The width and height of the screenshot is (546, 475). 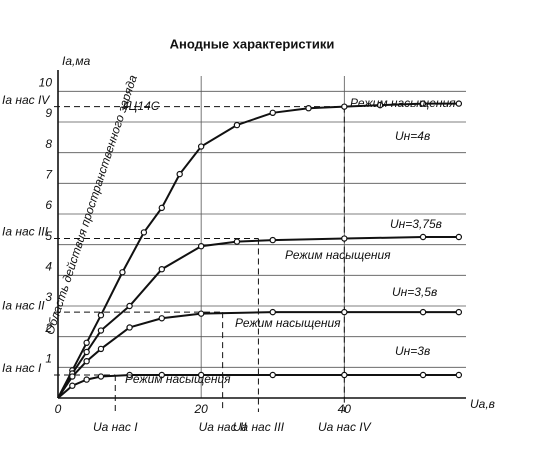 What do you see at coordinates (48, 205) in the screenshot?
I see `y-tick-label: 6` at bounding box center [48, 205].